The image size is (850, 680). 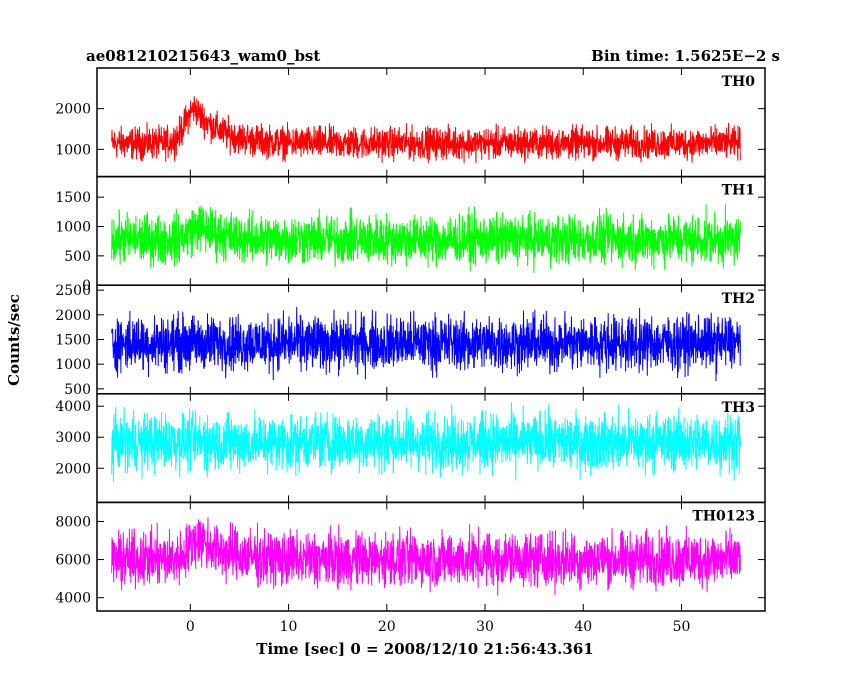 I want to click on panel-label-th2: TH2, so click(x=738, y=299).